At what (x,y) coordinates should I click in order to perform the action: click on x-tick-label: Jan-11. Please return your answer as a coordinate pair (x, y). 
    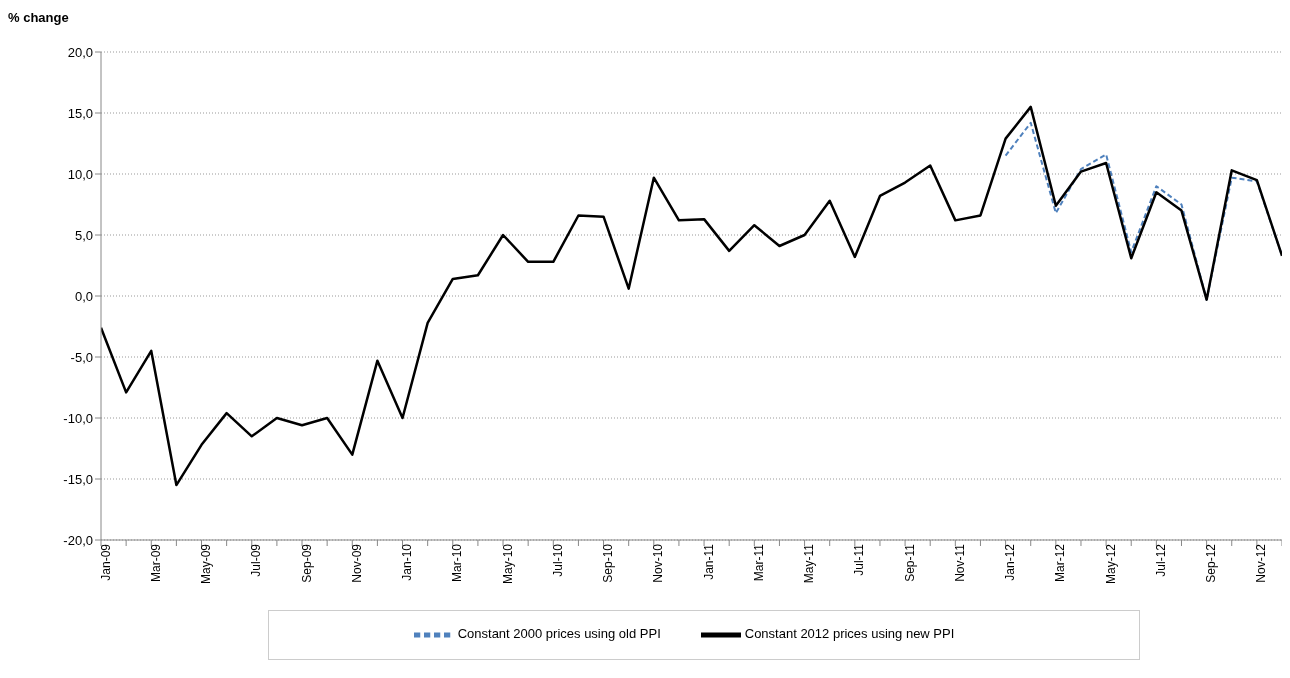
    Looking at the image, I should click on (708, 561).